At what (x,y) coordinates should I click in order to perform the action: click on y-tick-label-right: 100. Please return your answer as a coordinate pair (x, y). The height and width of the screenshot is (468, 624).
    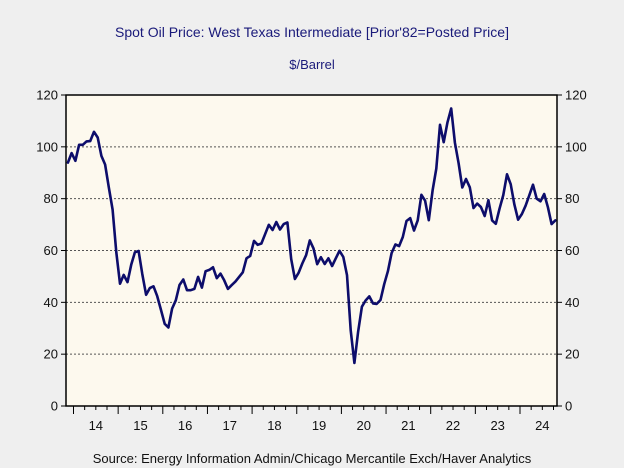
    Looking at the image, I should click on (576, 146).